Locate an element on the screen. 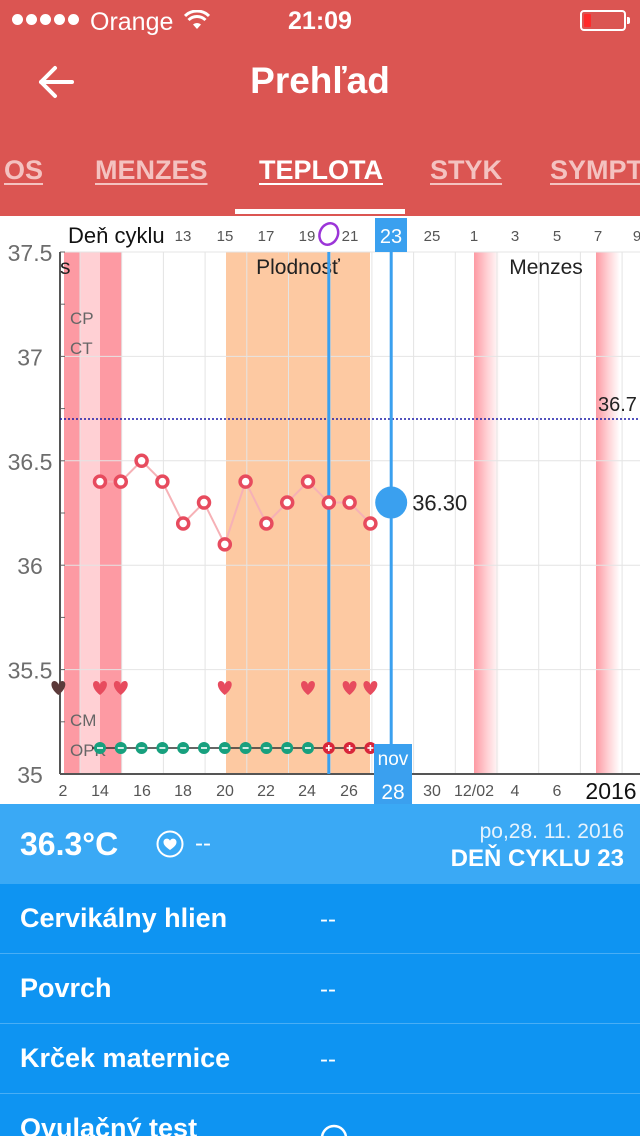  date-tick-label: 26 is located at coordinates (349, 791).